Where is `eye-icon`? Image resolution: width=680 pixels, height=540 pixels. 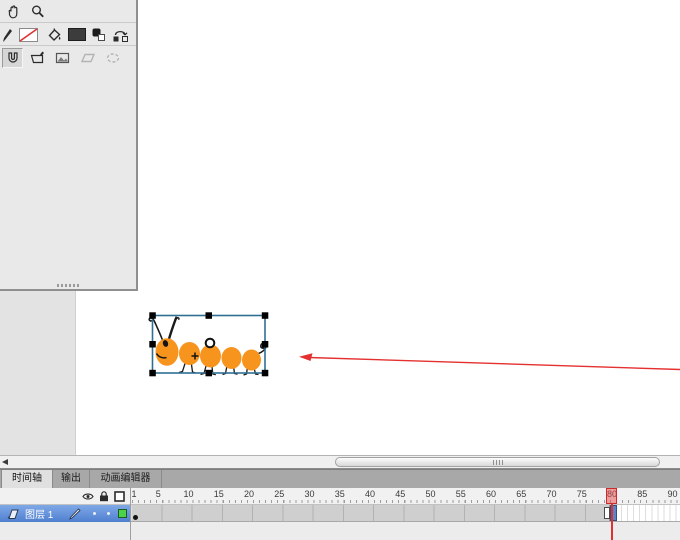 eye-icon is located at coordinates (88, 496).